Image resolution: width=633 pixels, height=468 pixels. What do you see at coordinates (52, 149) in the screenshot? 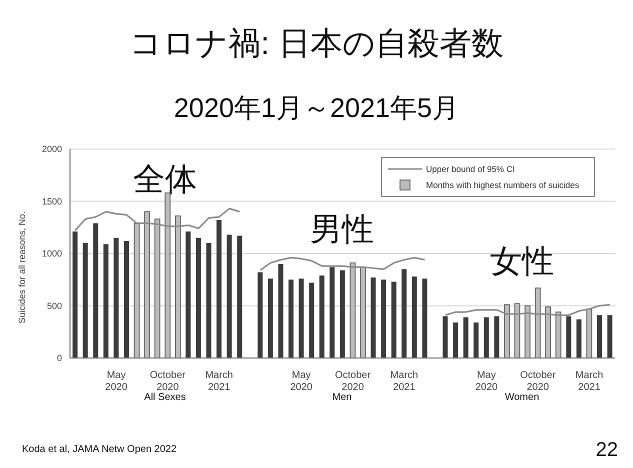
I see `y-tick-label: 2000` at bounding box center [52, 149].